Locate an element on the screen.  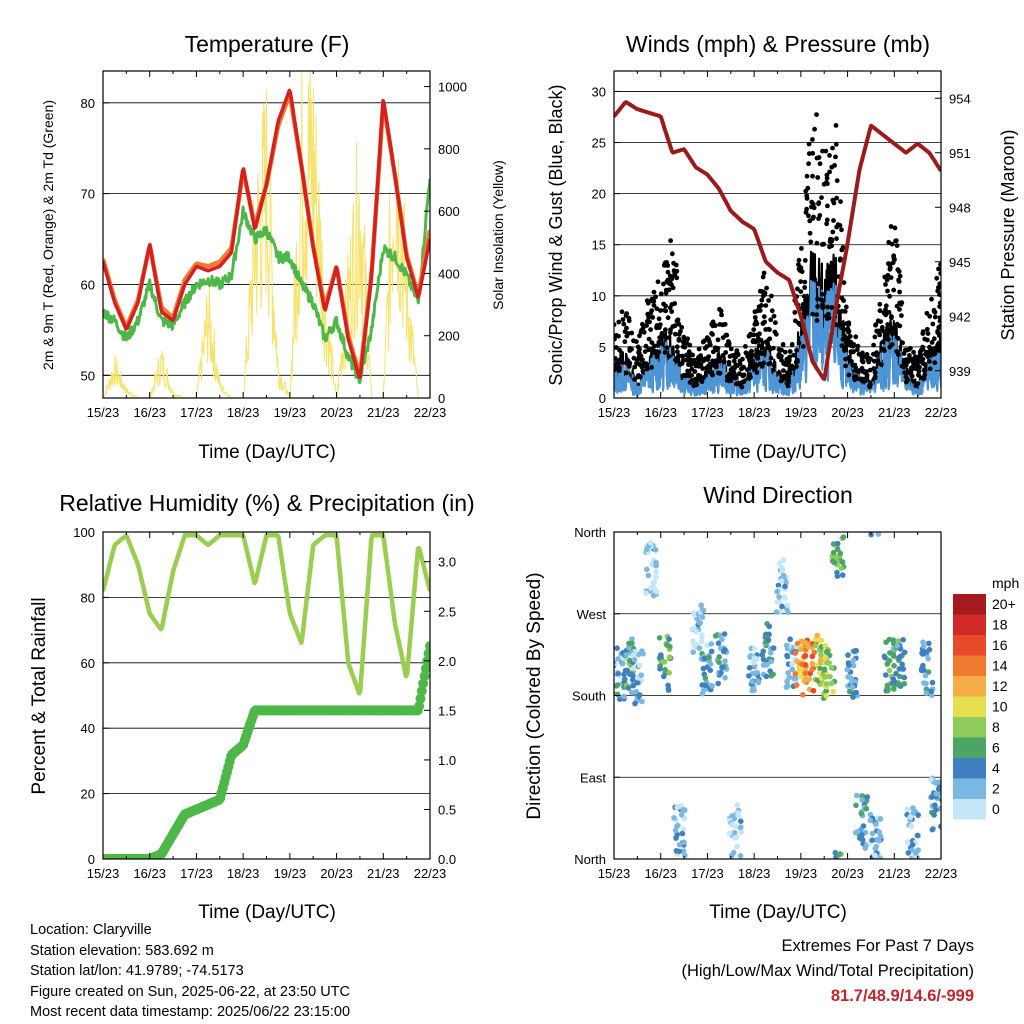
temperature-ylabel-right: Solar Insolation (Yellow) is located at coordinates (498, 235).